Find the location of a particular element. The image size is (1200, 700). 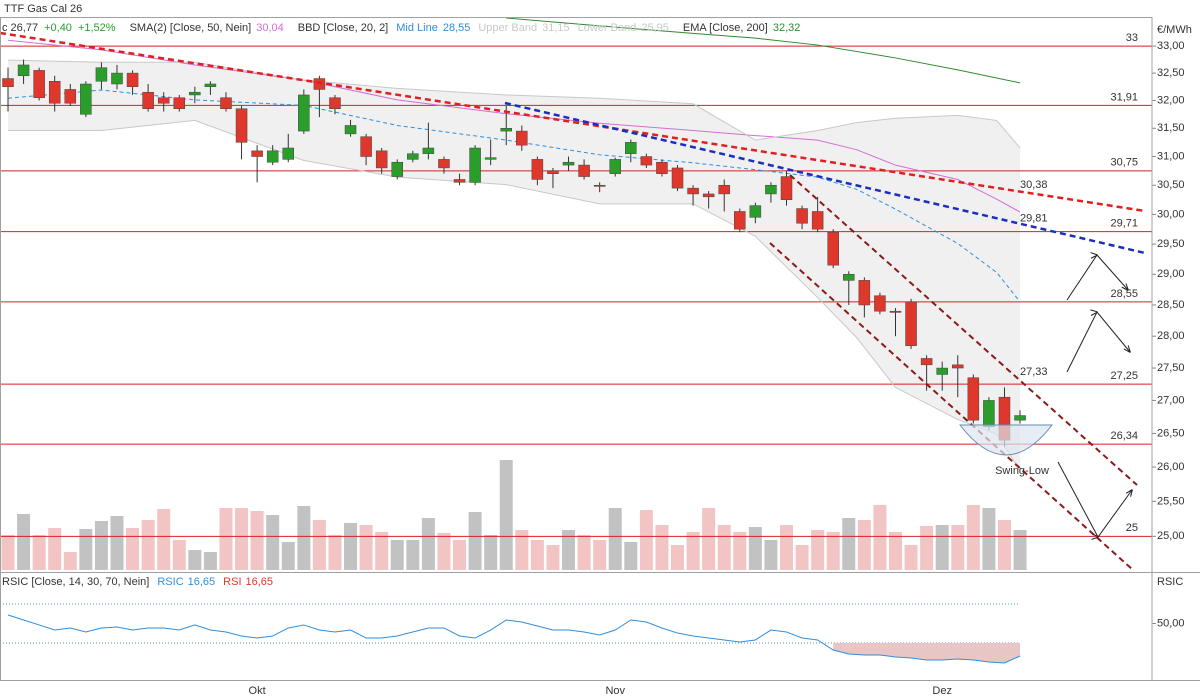

volume-layer is located at coordinates (514, 515).